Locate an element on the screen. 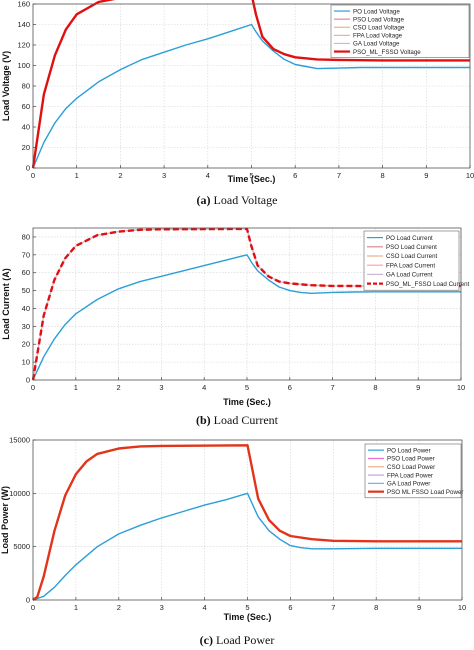 The height and width of the screenshot is (650, 474). y-axis-label: Load Current (A) is located at coordinates (6, 304).